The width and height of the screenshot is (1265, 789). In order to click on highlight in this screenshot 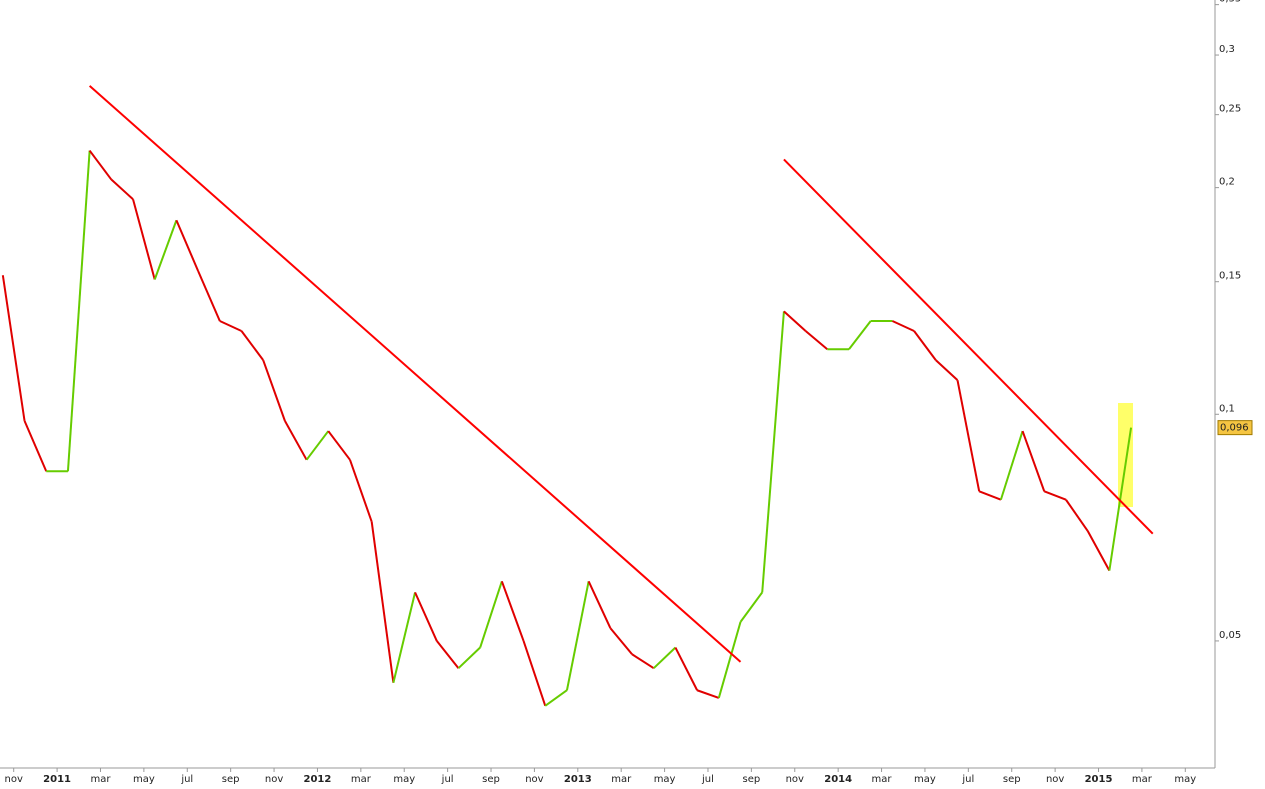, I will do `click(1125, 455)`.